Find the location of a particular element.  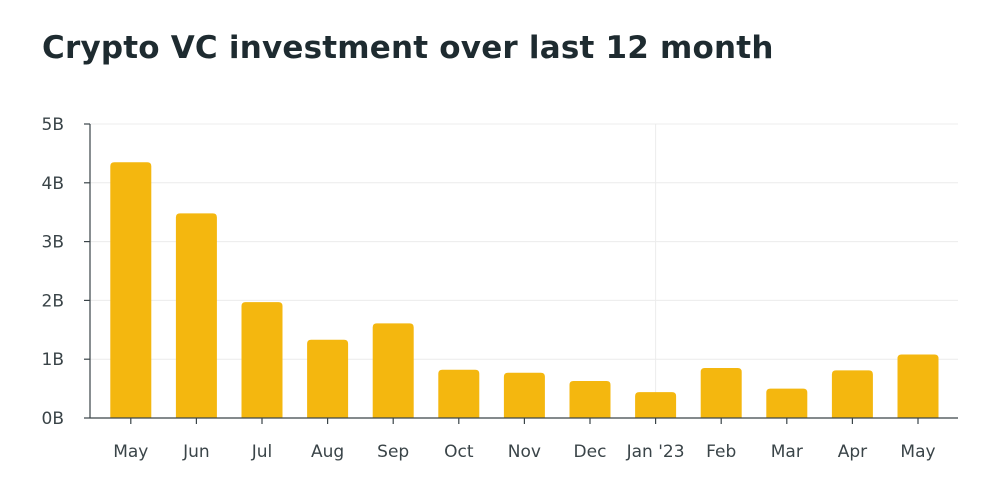

x-tick-label: Sep is located at coordinates (393, 452).